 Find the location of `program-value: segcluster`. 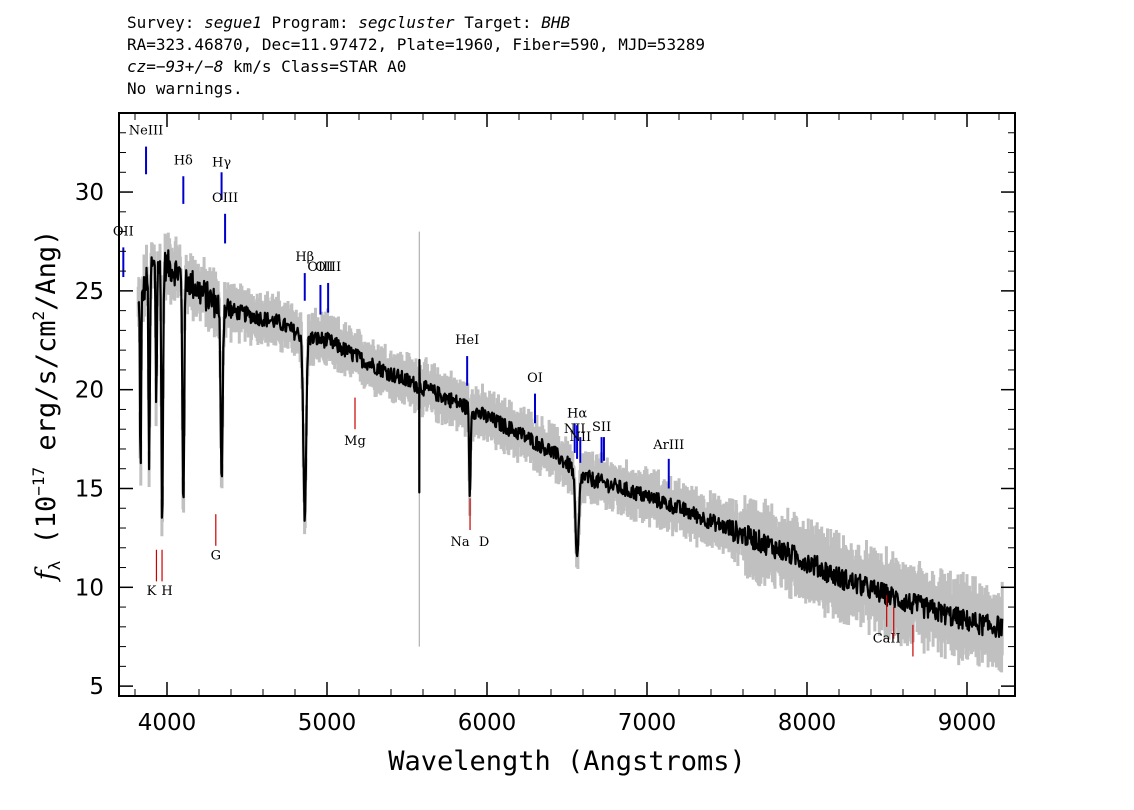

program-value: segcluster is located at coordinates (406, 22).